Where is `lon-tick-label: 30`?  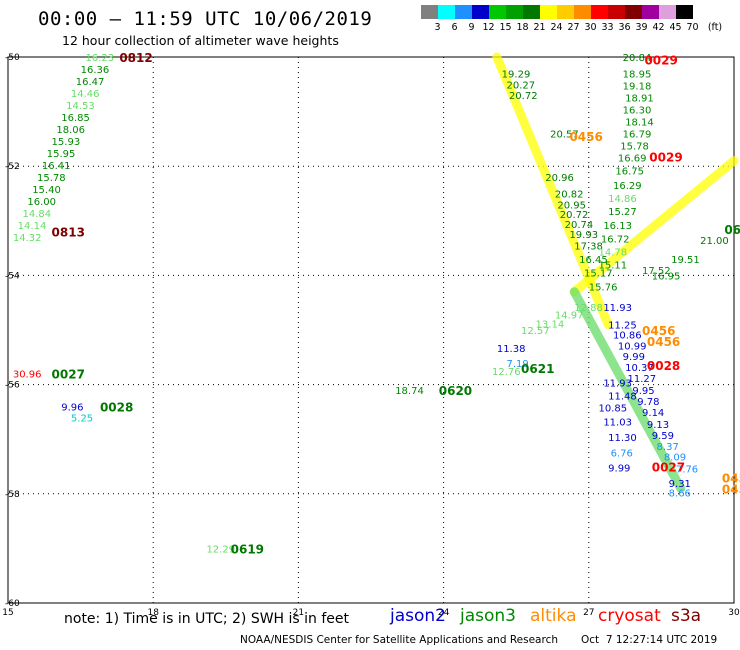
lon-tick-label: 30 is located at coordinates (734, 613).